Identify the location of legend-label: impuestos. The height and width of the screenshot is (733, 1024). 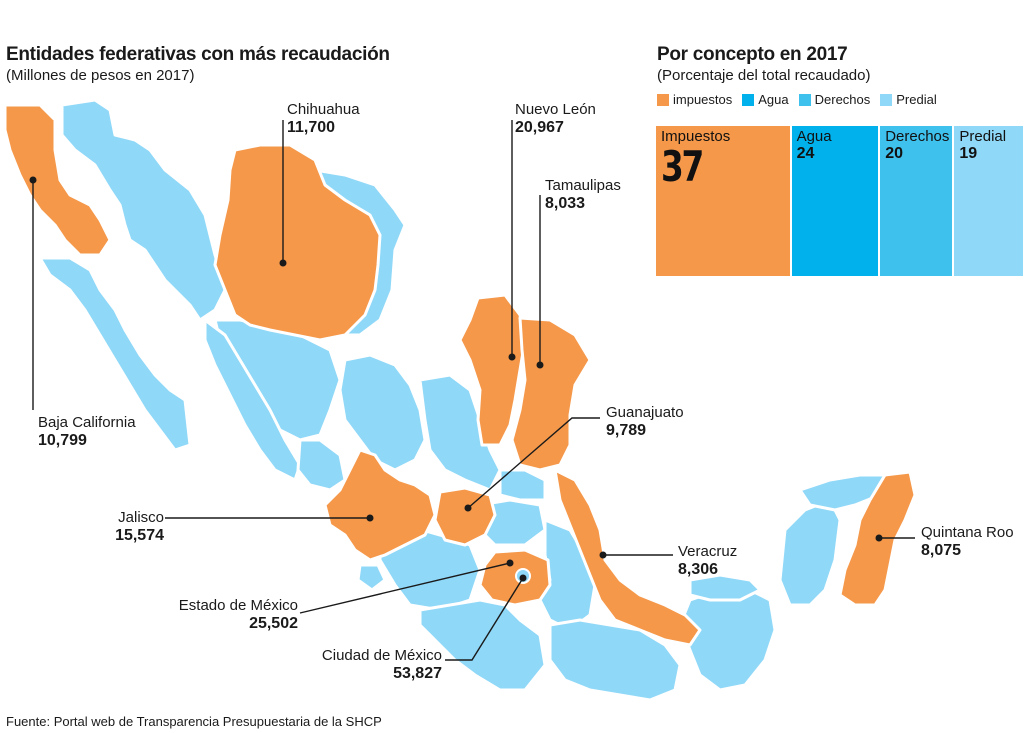
(703, 99).